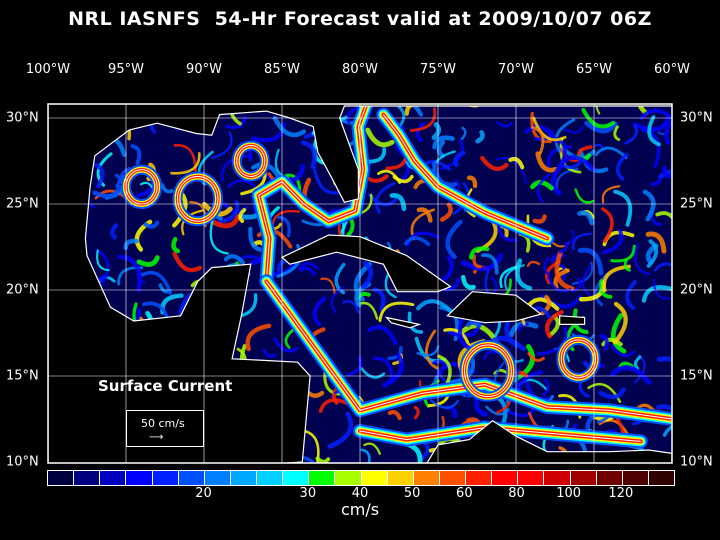  Describe the element at coordinates (126, 69) in the screenshot. I see `longitude-label: 95°W` at that location.